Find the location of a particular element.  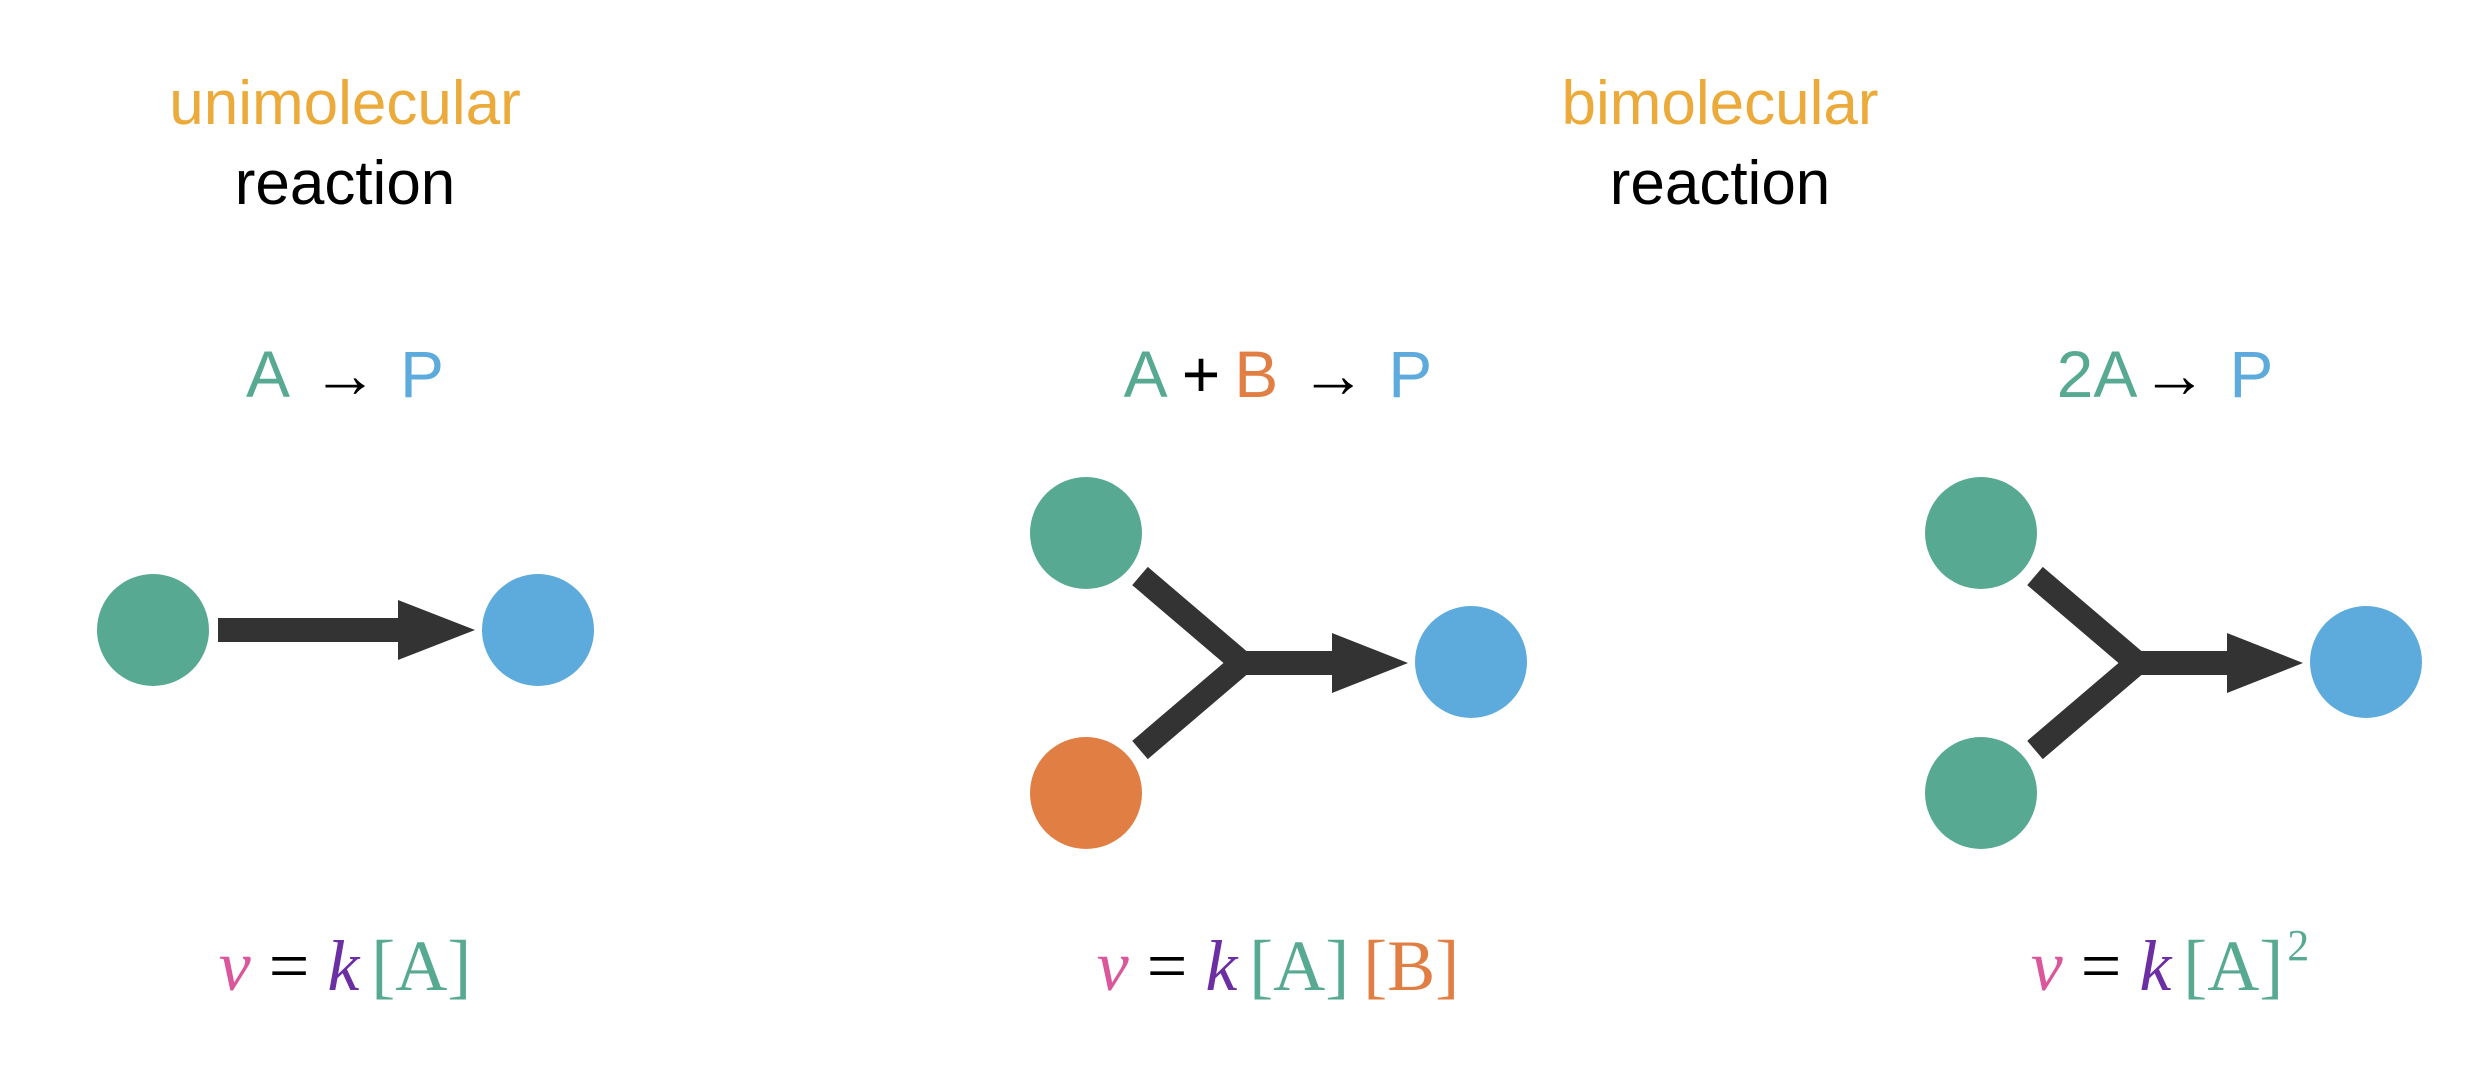

bi-ab-equation-product: P is located at coordinates (1410, 374).